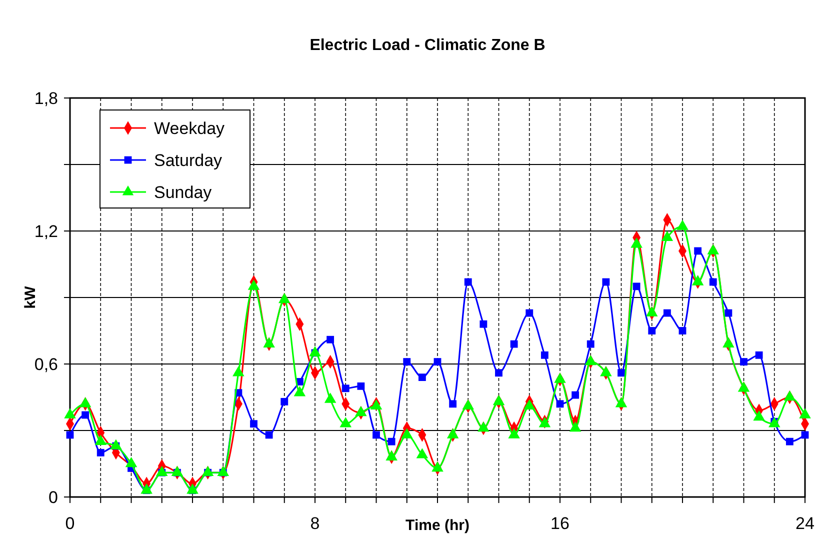 This screenshot has height=547, width=840. I want to click on x-tick-label: 8, so click(315, 523).